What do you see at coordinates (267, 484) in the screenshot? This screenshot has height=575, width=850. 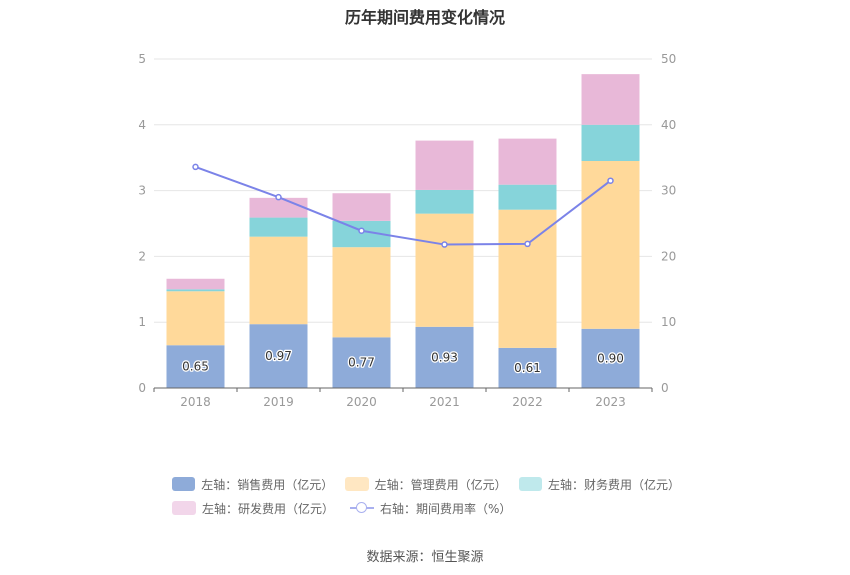 I see `legend-label-sales: 左轴：销售费用（亿元）` at bounding box center [267, 484].